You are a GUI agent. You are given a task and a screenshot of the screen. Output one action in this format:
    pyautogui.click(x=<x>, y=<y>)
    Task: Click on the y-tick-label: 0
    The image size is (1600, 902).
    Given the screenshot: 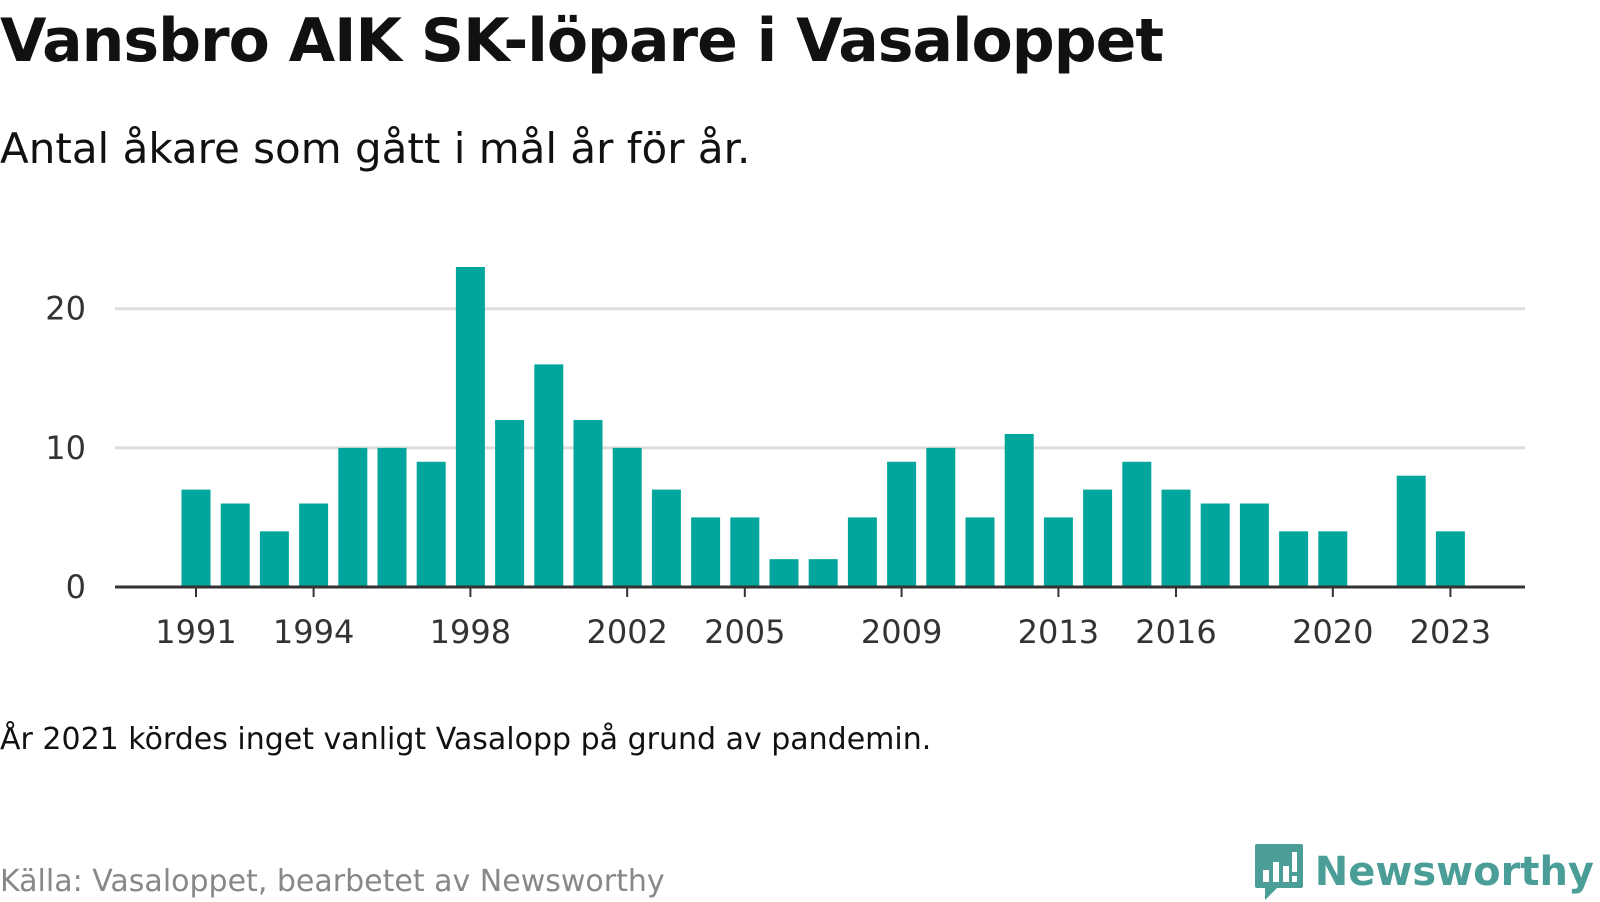 What is the action you would take?
    pyautogui.click(x=76, y=587)
    